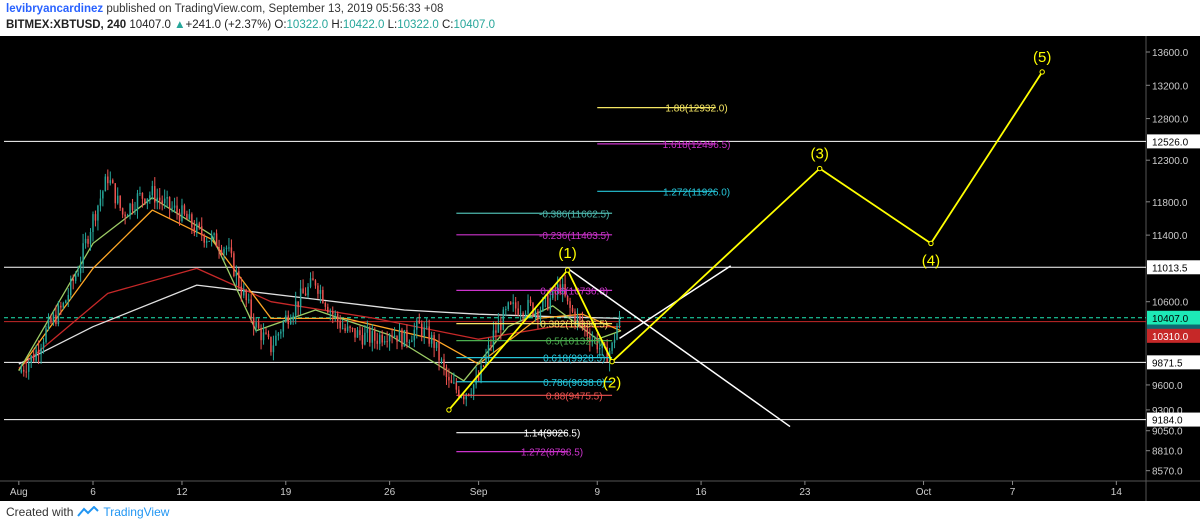  What do you see at coordinates (574, 359) in the screenshot?
I see `fib-level-label: 0.618(9928.5)` at bounding box center [574, 359].